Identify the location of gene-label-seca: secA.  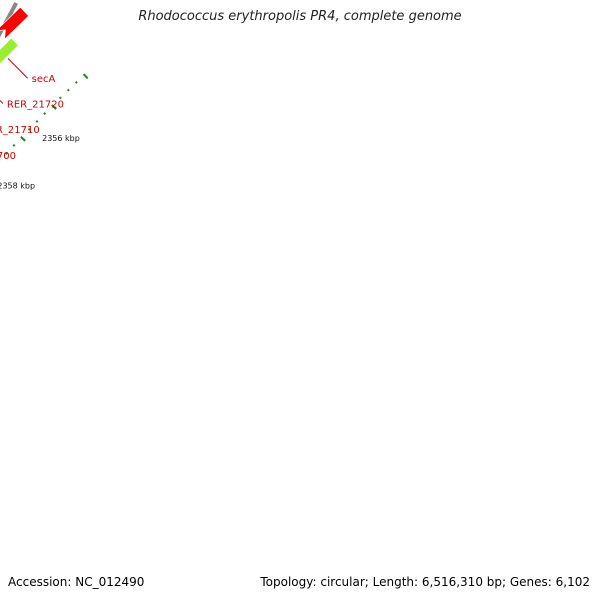
(44, 79).